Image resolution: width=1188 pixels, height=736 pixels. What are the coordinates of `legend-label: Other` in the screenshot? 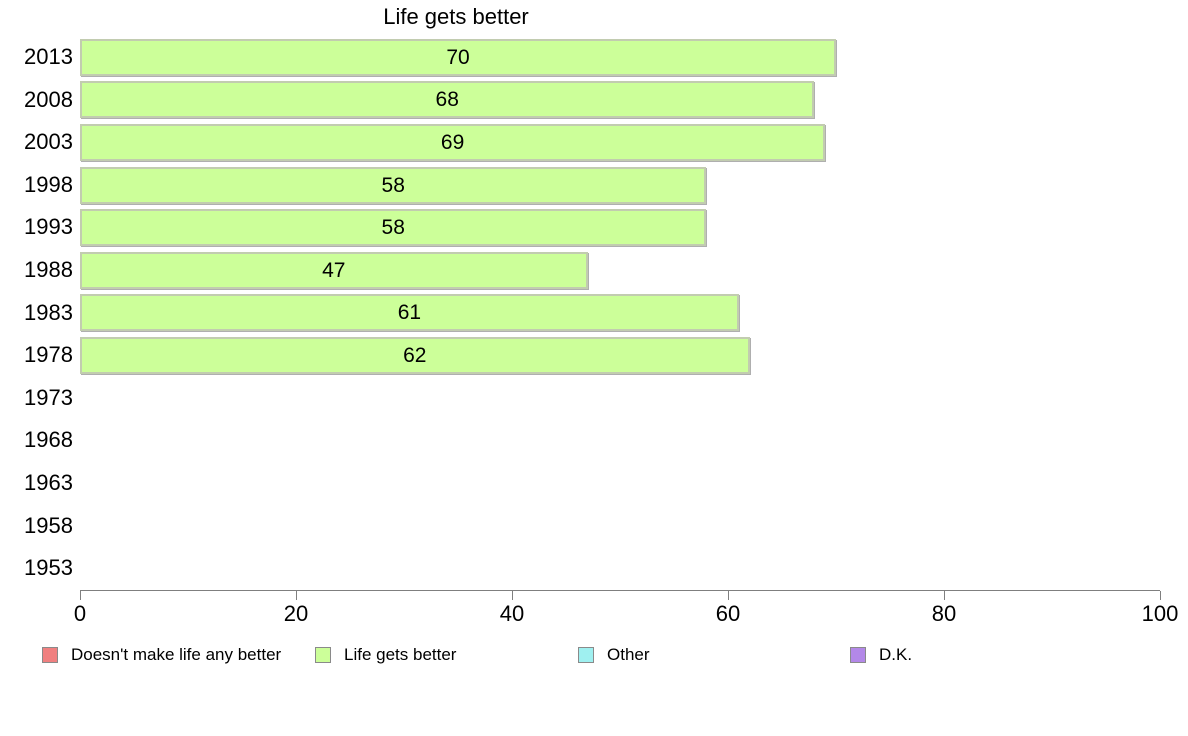 It's located at (628, 654).